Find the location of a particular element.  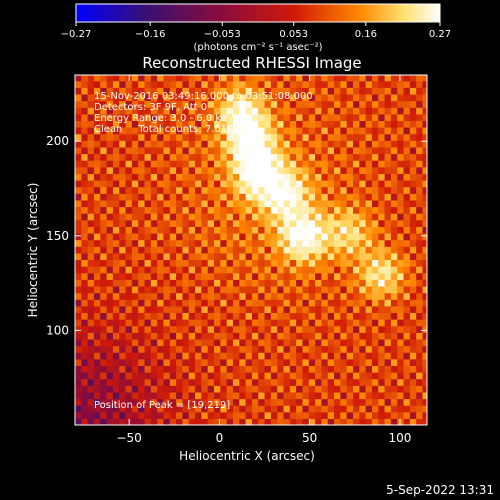

y-axis-label: Heliocentric Y (arcsec) is located at coordinates (33, 250).